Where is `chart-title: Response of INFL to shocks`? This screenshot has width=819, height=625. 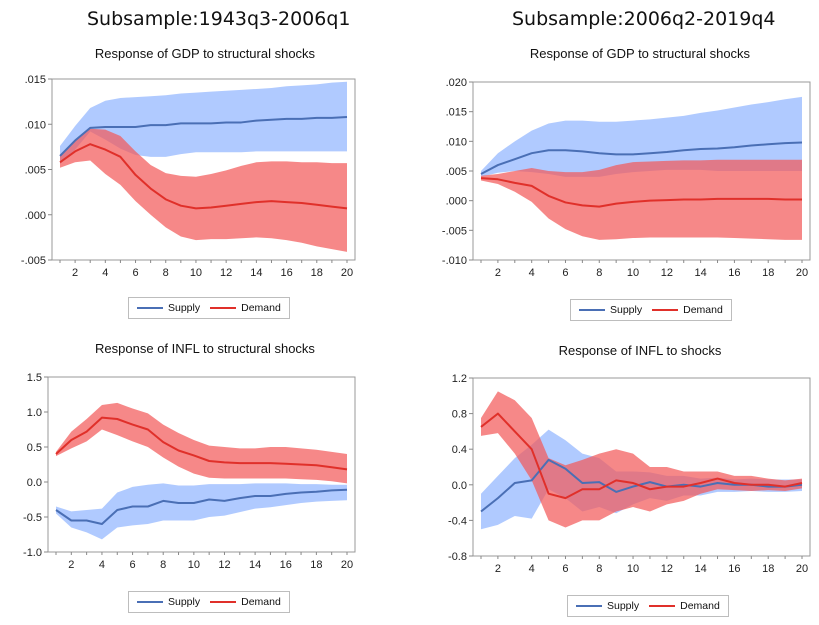 chart-title: Response of INFL to shocks is located at coordinates (640, 350).